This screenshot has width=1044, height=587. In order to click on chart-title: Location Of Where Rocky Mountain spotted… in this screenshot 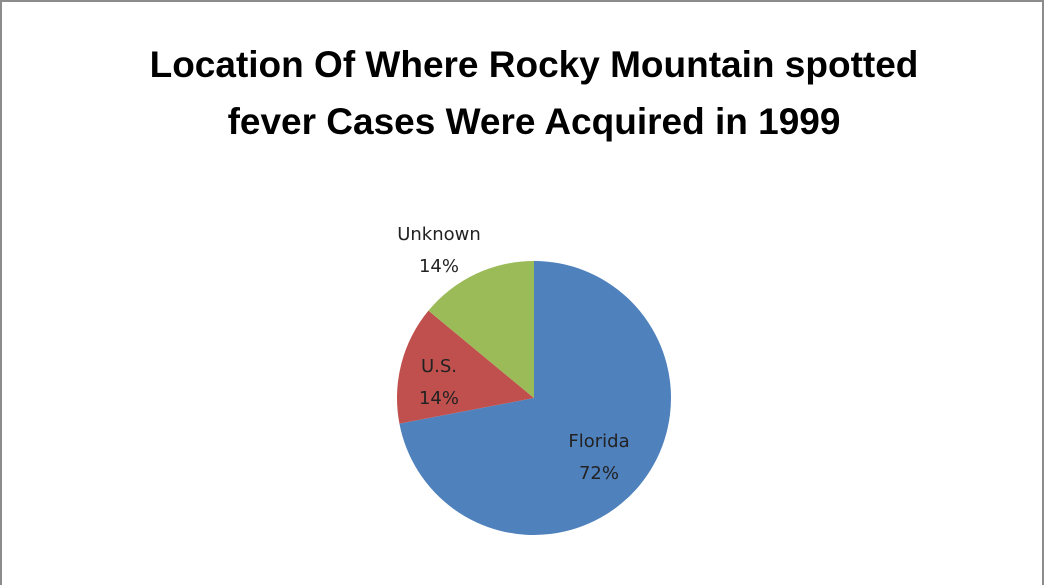, I will do `click(534, 93)`.